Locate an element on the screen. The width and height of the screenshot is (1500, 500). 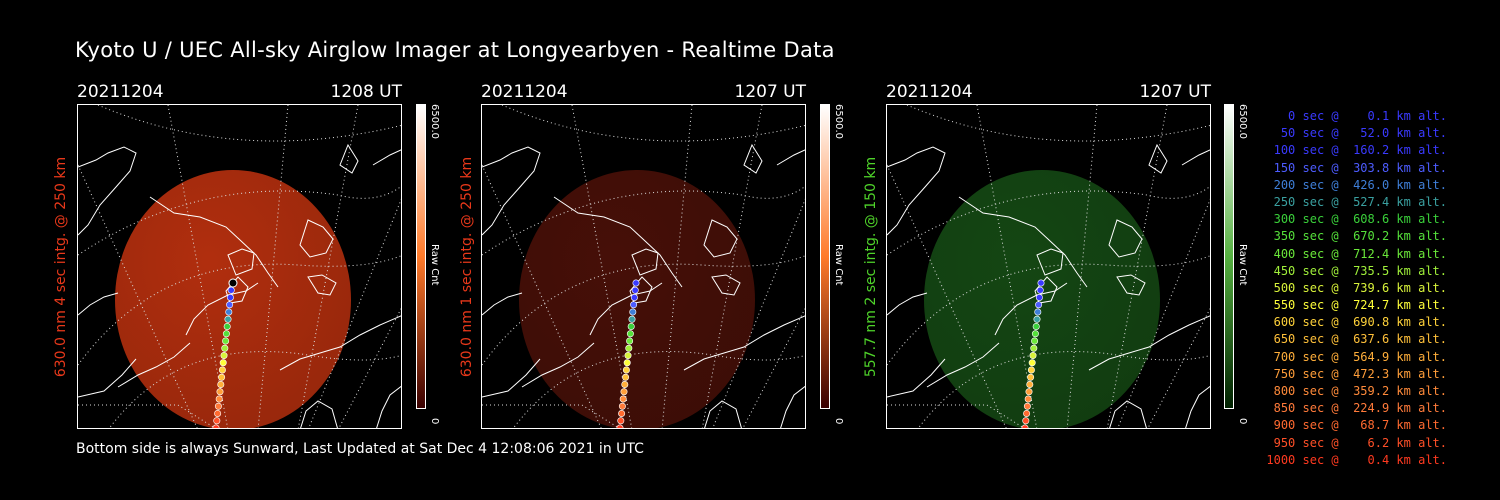
legend-row: 700 sec @ 564.9 km alt. is located at coordinates (1356, 356).